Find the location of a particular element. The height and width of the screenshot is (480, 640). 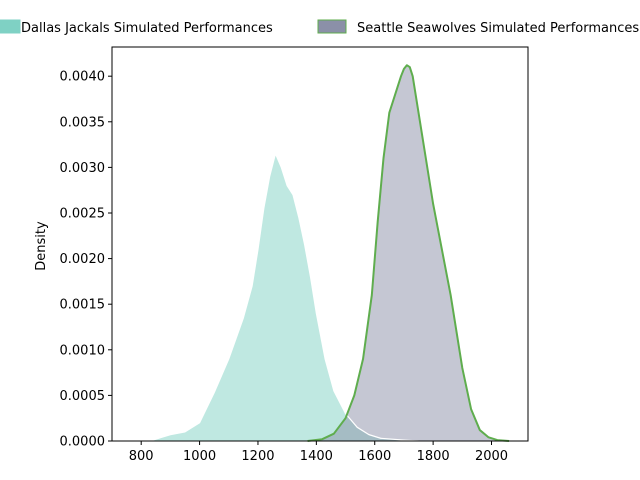

y-tick-label: 0.0005 is located at coordinates (83, 396).